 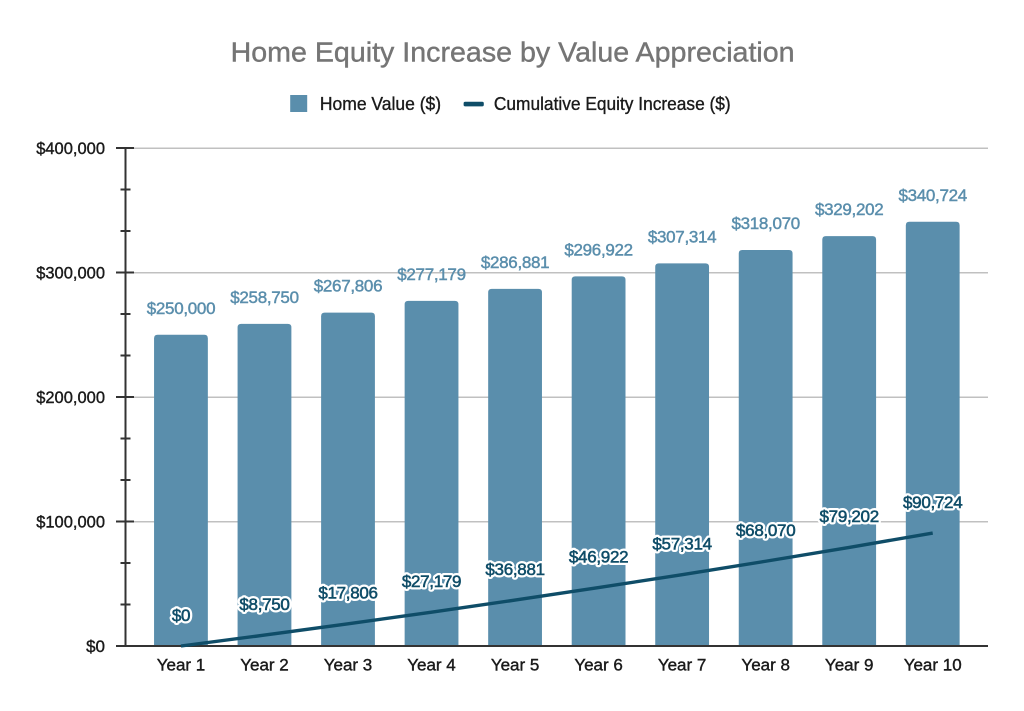 I want to click on svg-text: Home Value ($), so click(x=380, y=104).